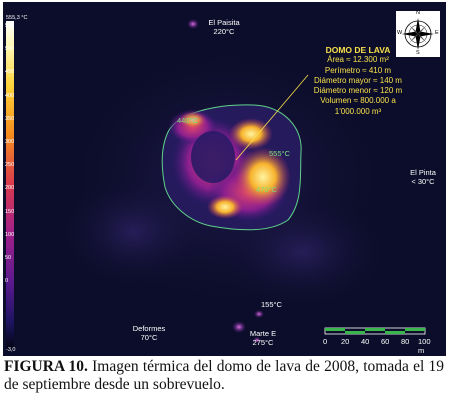 This screenshot has width=450, height=404. I want to click on scale-tick-80: 80, so click(405, 341).